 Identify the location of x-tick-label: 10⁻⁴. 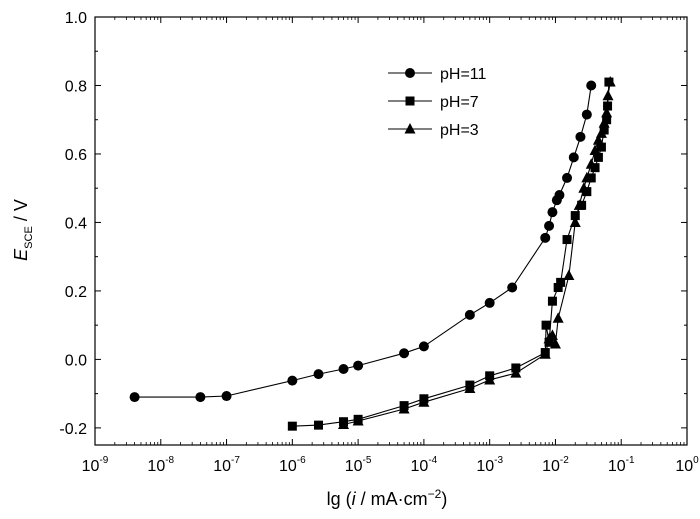
(424, 465).